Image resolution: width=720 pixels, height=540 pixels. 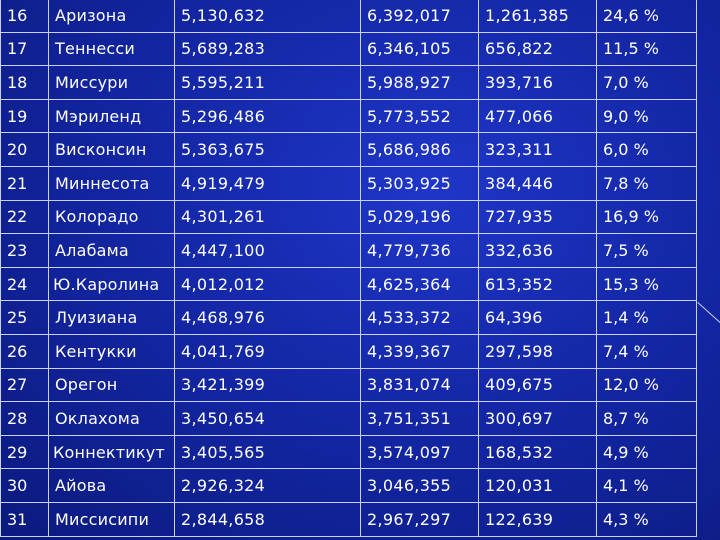 I want to click on population-2000-cell: 5,130,632, so click(x=267, y=16).